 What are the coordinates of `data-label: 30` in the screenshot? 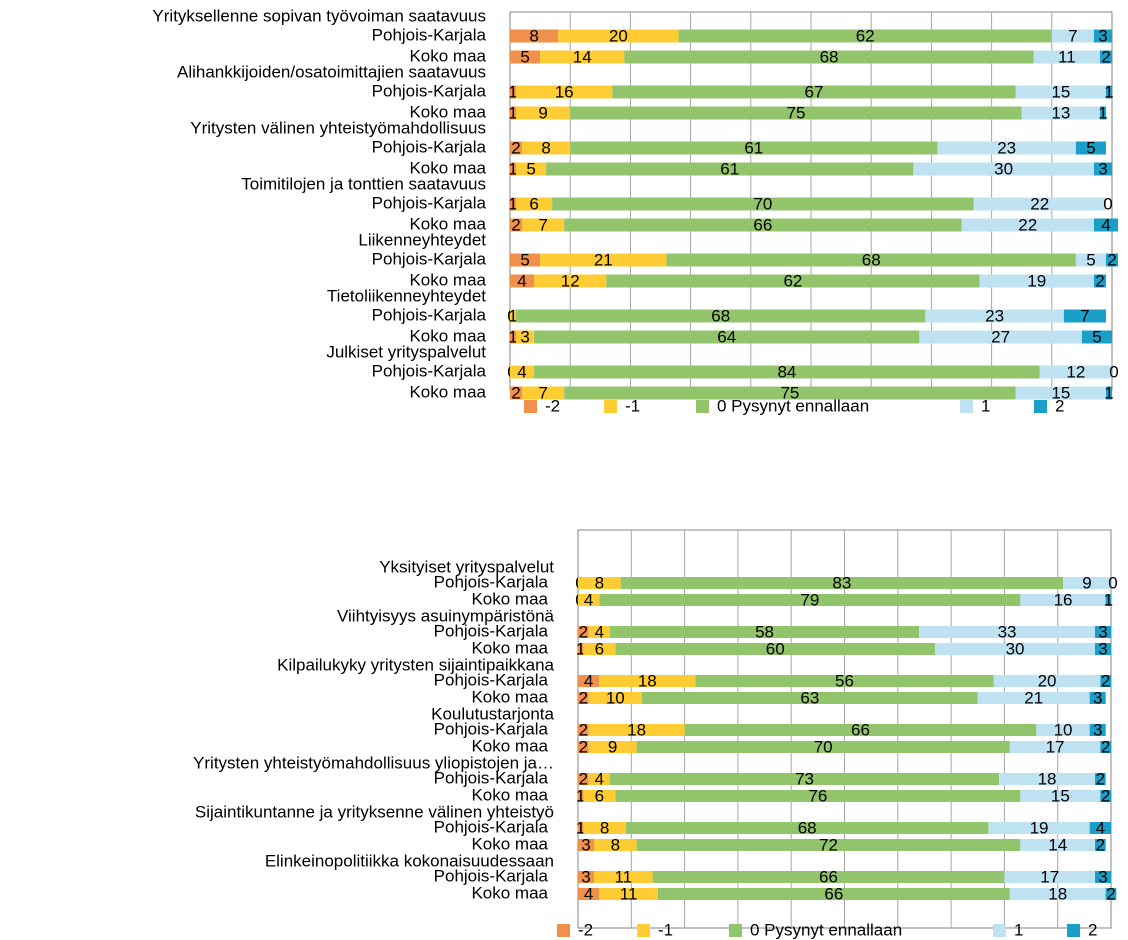 It's located at (1003, 168).